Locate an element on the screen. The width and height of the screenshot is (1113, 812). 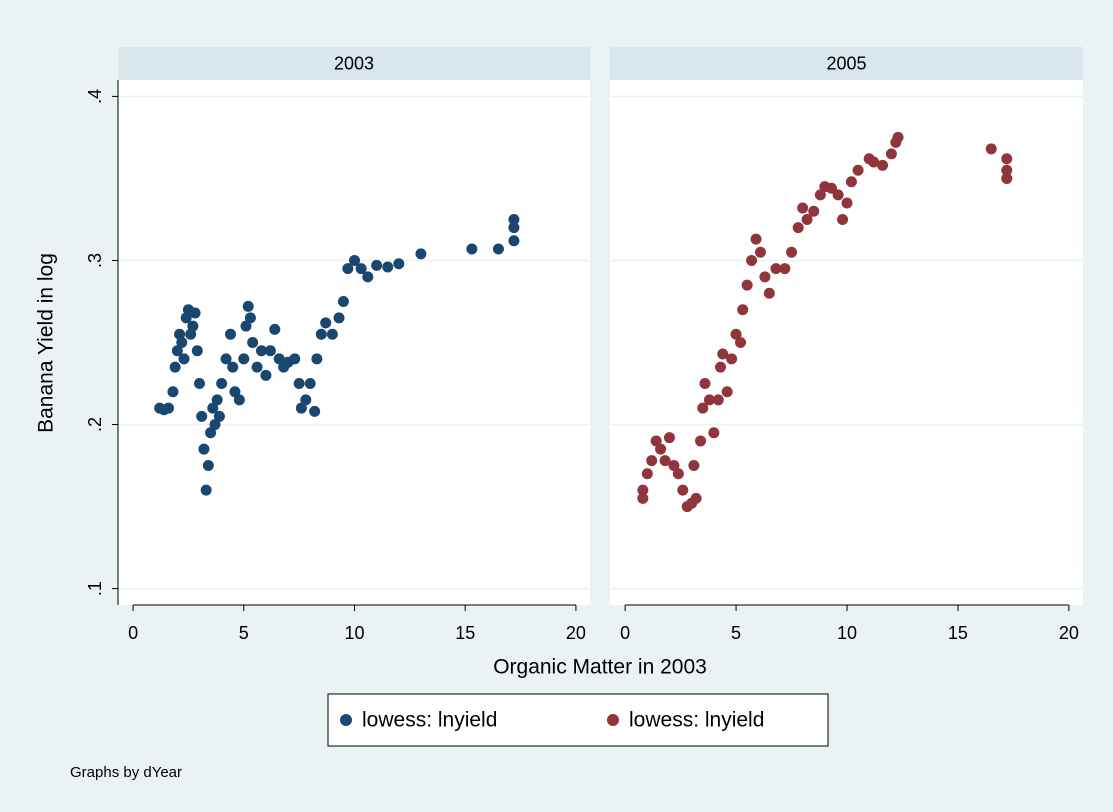
panel-title: 2003 is located at coordinates (354, 63).